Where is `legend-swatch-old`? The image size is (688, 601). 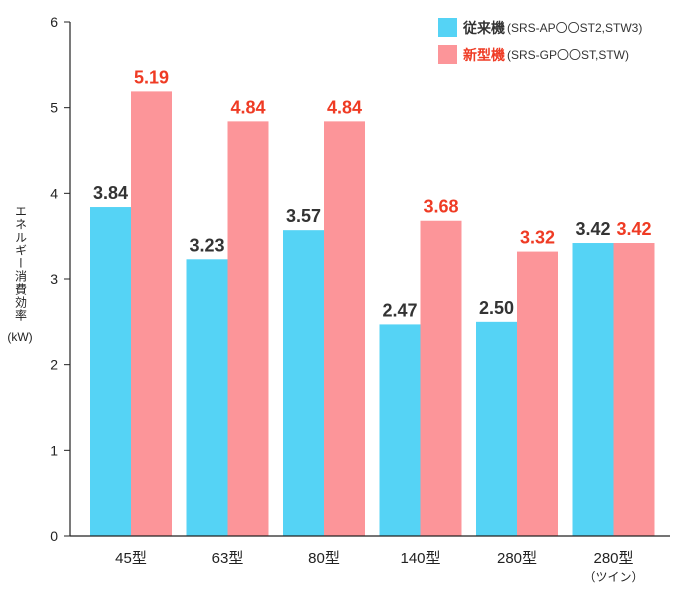
legend-swatch-old is located at coordinates (447, 27).